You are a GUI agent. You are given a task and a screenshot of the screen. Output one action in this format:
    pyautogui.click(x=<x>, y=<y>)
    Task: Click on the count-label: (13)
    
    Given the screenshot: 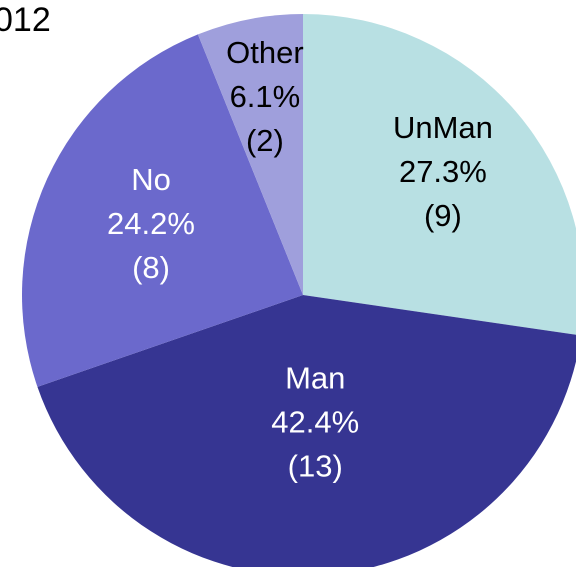 What is the action you would take?
    pyautogui.click(x=315, y=466)
    